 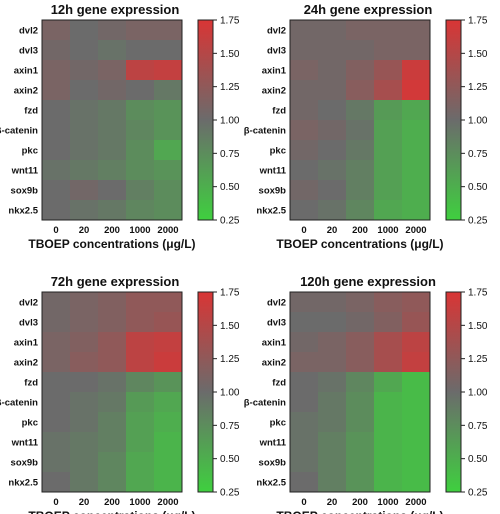 I want to click on colorbar-tick-label: 1.00, so click(x=478, y=393).